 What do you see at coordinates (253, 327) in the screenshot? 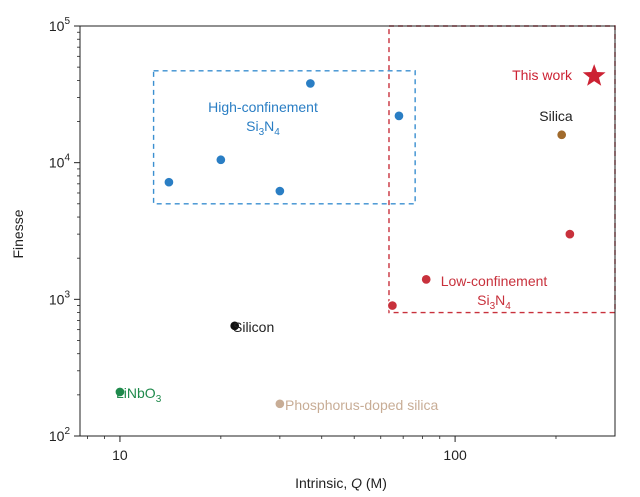
I see `silicon-label: Silicon` at bounding box center [253, 327].